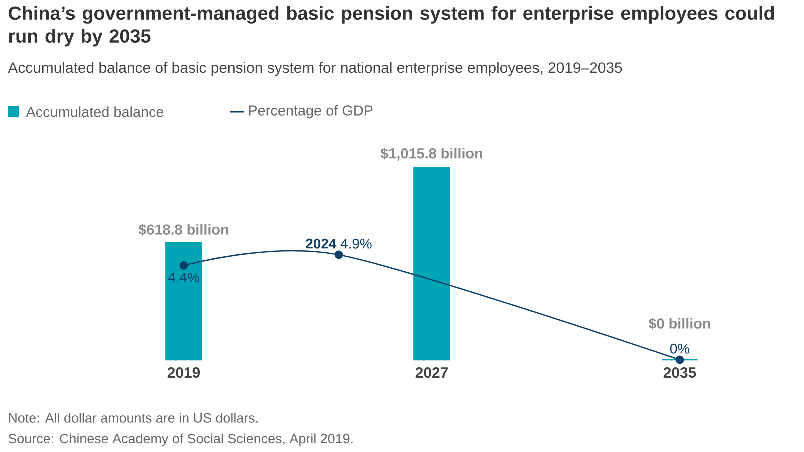 The image size is (804, 452). Describe the element at coordinates (680, 349) in the screenshot. I see `data-label: 0%` at that location.